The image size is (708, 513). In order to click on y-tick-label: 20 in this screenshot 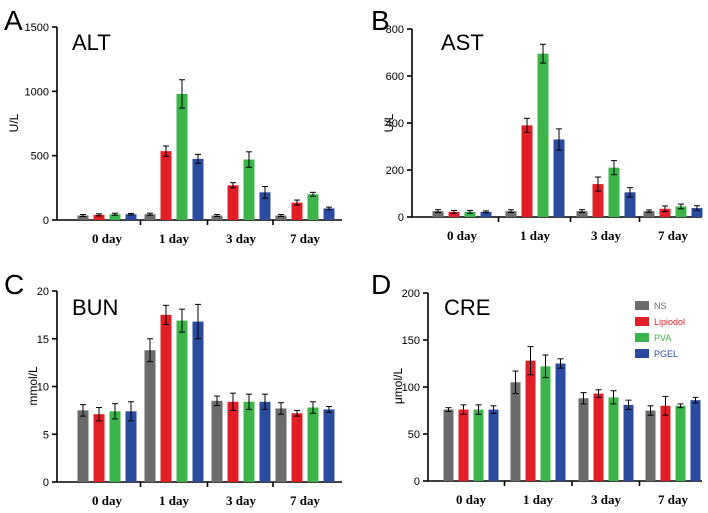, I will do `click(43, 292)`.